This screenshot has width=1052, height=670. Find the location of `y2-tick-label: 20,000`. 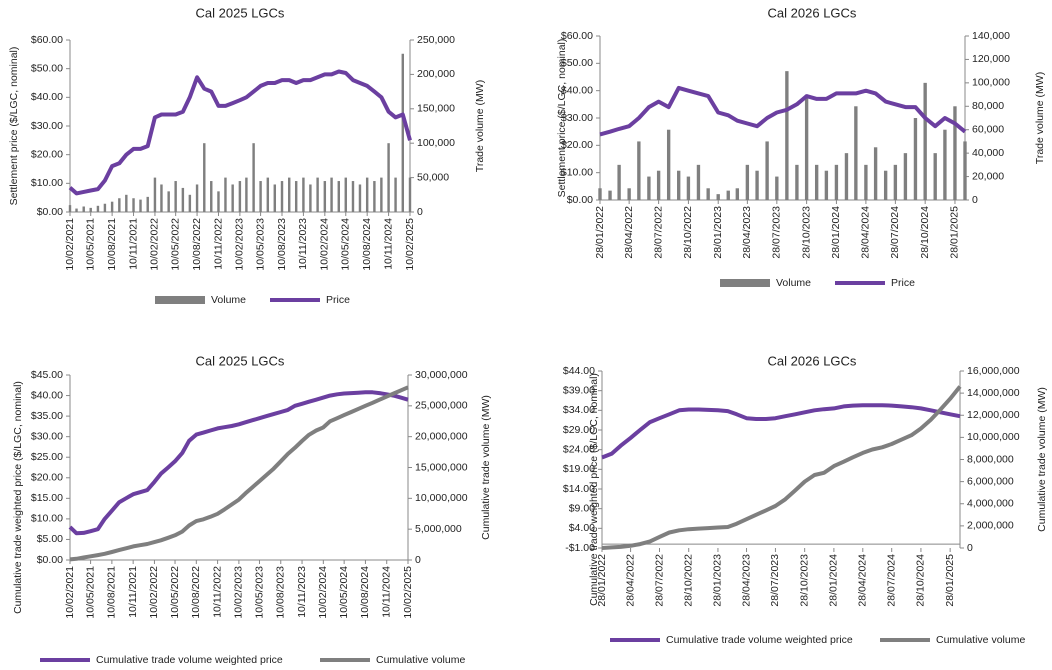

y2-tick-label: 20,000 is located at coordinates (988, 176).